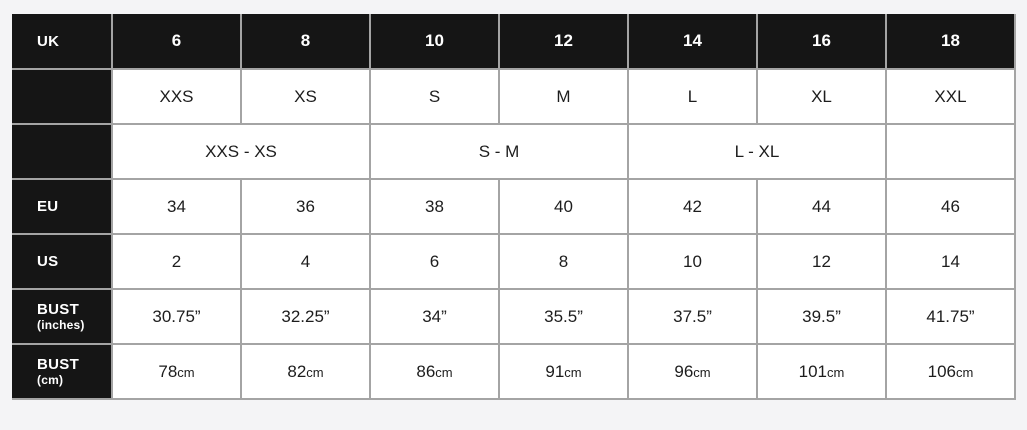  Describe the element at coordinates (62, 42) in the screenshot. I see `row-label-uk: UK` at that location.